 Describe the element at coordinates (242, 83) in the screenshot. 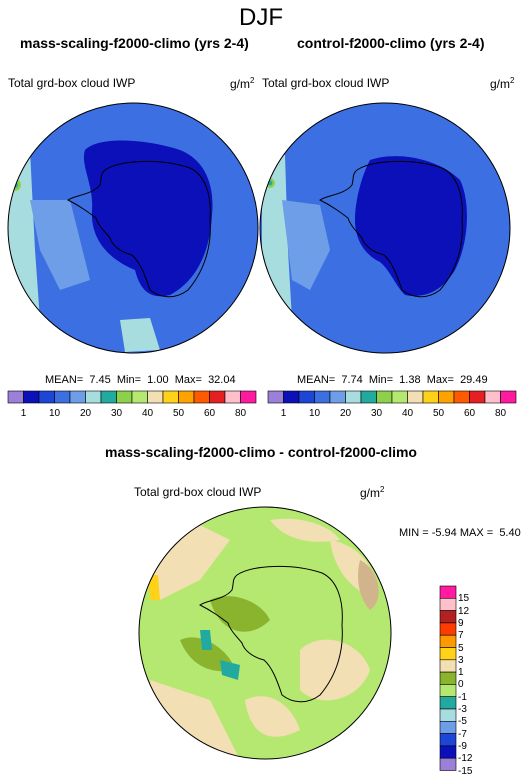

I see `panel-1-units: g/m2` at that location.